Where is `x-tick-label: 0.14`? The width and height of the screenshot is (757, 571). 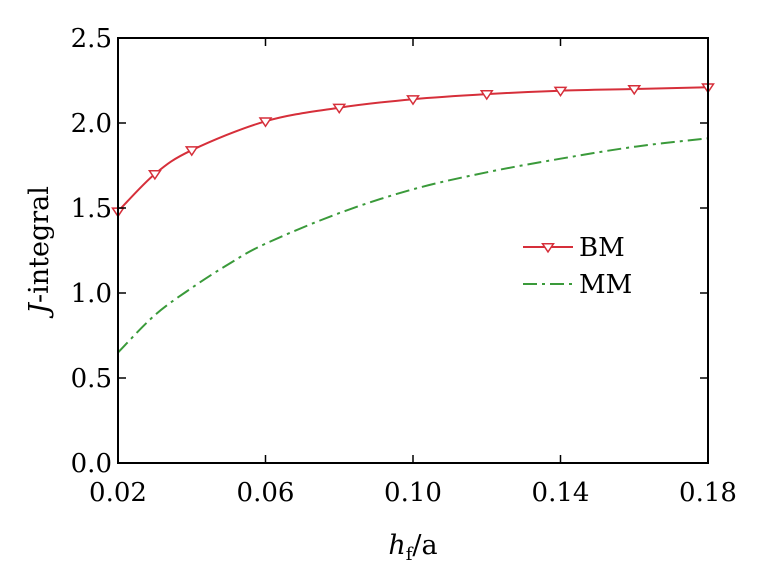
x-tick-label: 0.14 is located at coordinates (561, 493).